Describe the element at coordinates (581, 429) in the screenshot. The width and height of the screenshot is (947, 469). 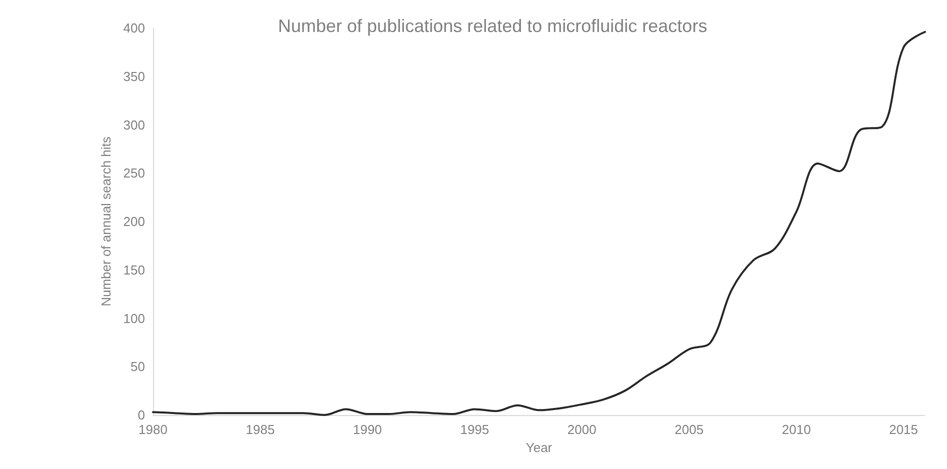
I see `x-tick-label: 2000` at that location.